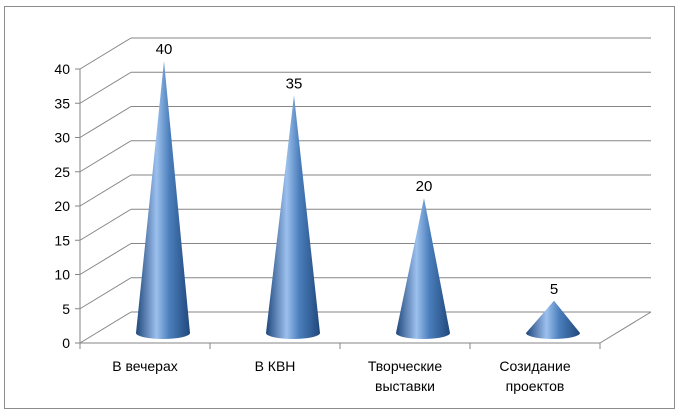 The height and width of the screenshot is (413, 679). I want to click on y-tick-label: 15, so click(62, 240).